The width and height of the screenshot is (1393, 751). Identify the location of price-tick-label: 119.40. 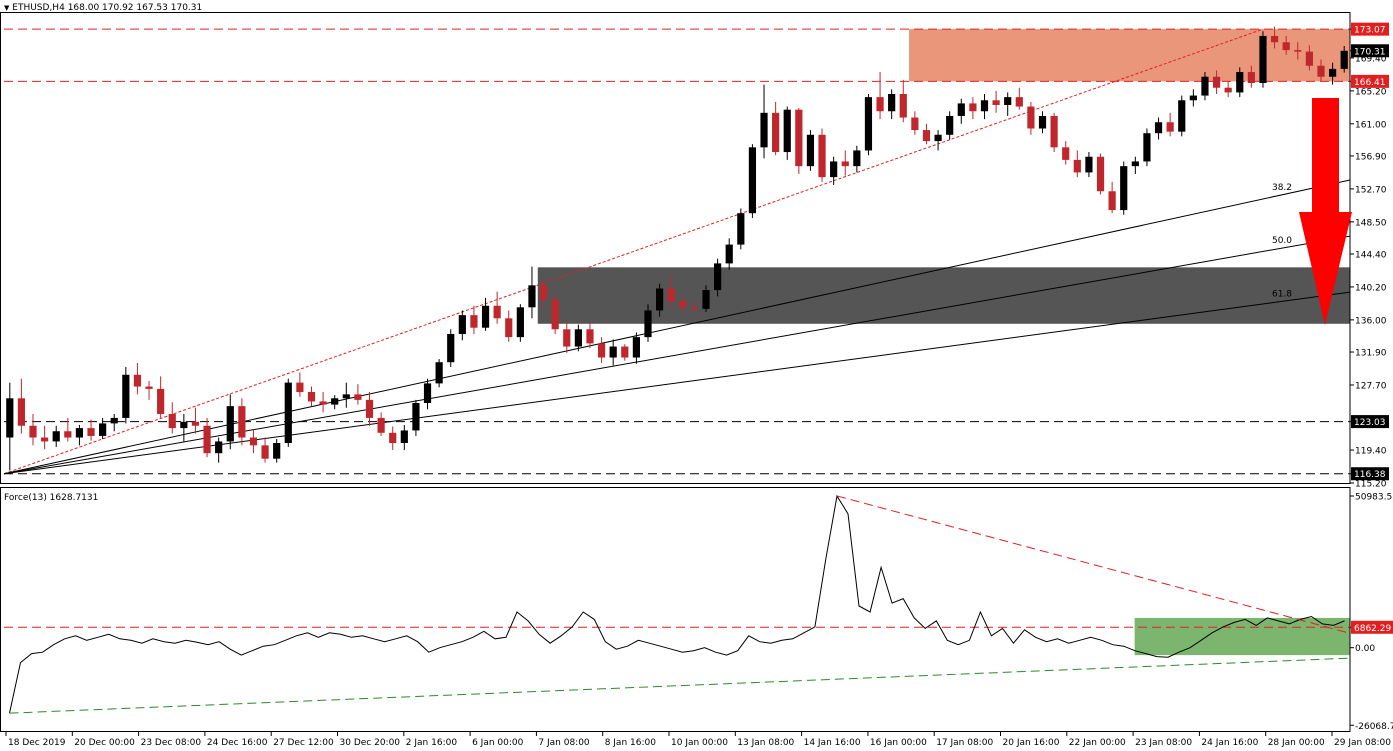
(1371, 452).